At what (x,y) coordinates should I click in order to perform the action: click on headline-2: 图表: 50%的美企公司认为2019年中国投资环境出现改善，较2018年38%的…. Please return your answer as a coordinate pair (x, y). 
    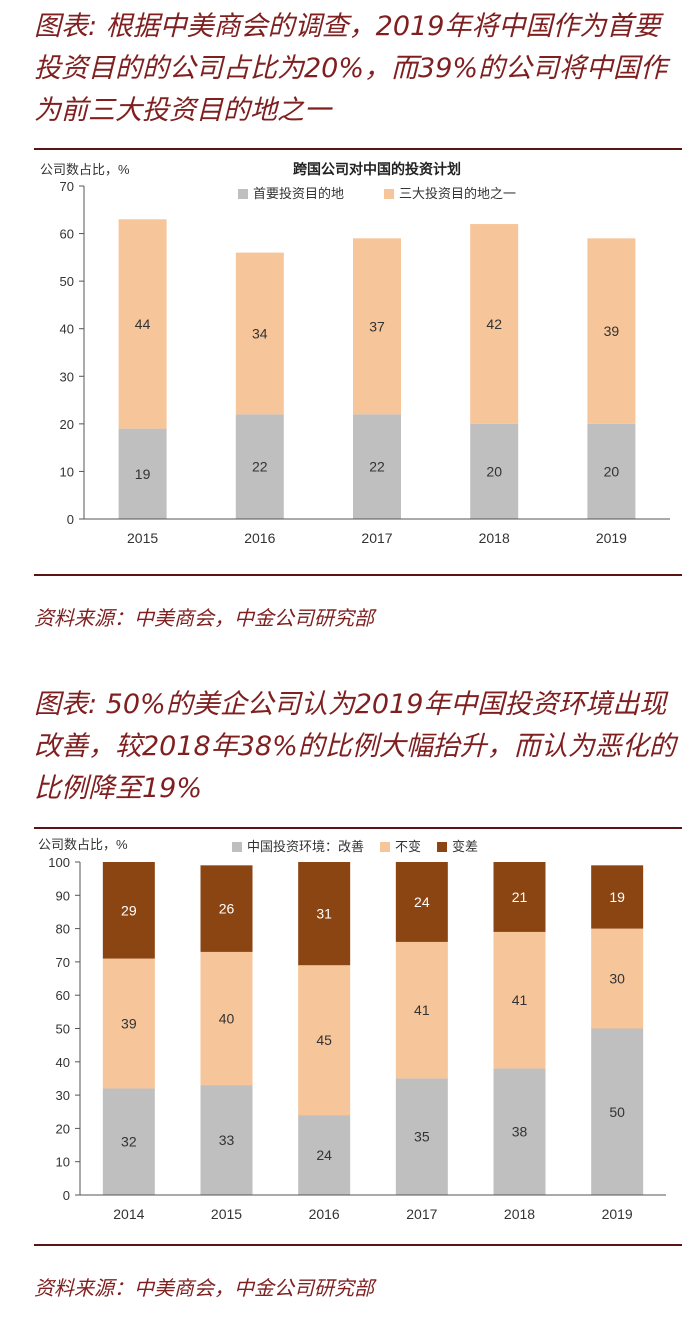
    Looking at the image, I should click on (355, 746).